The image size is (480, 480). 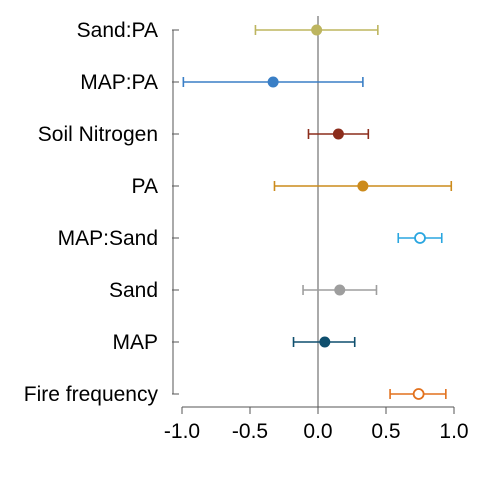 What do you see at coordinates (98, 134) in the screenshot?
I see `category-label: Soil Nitrogen` at bounding box center [98, 134].